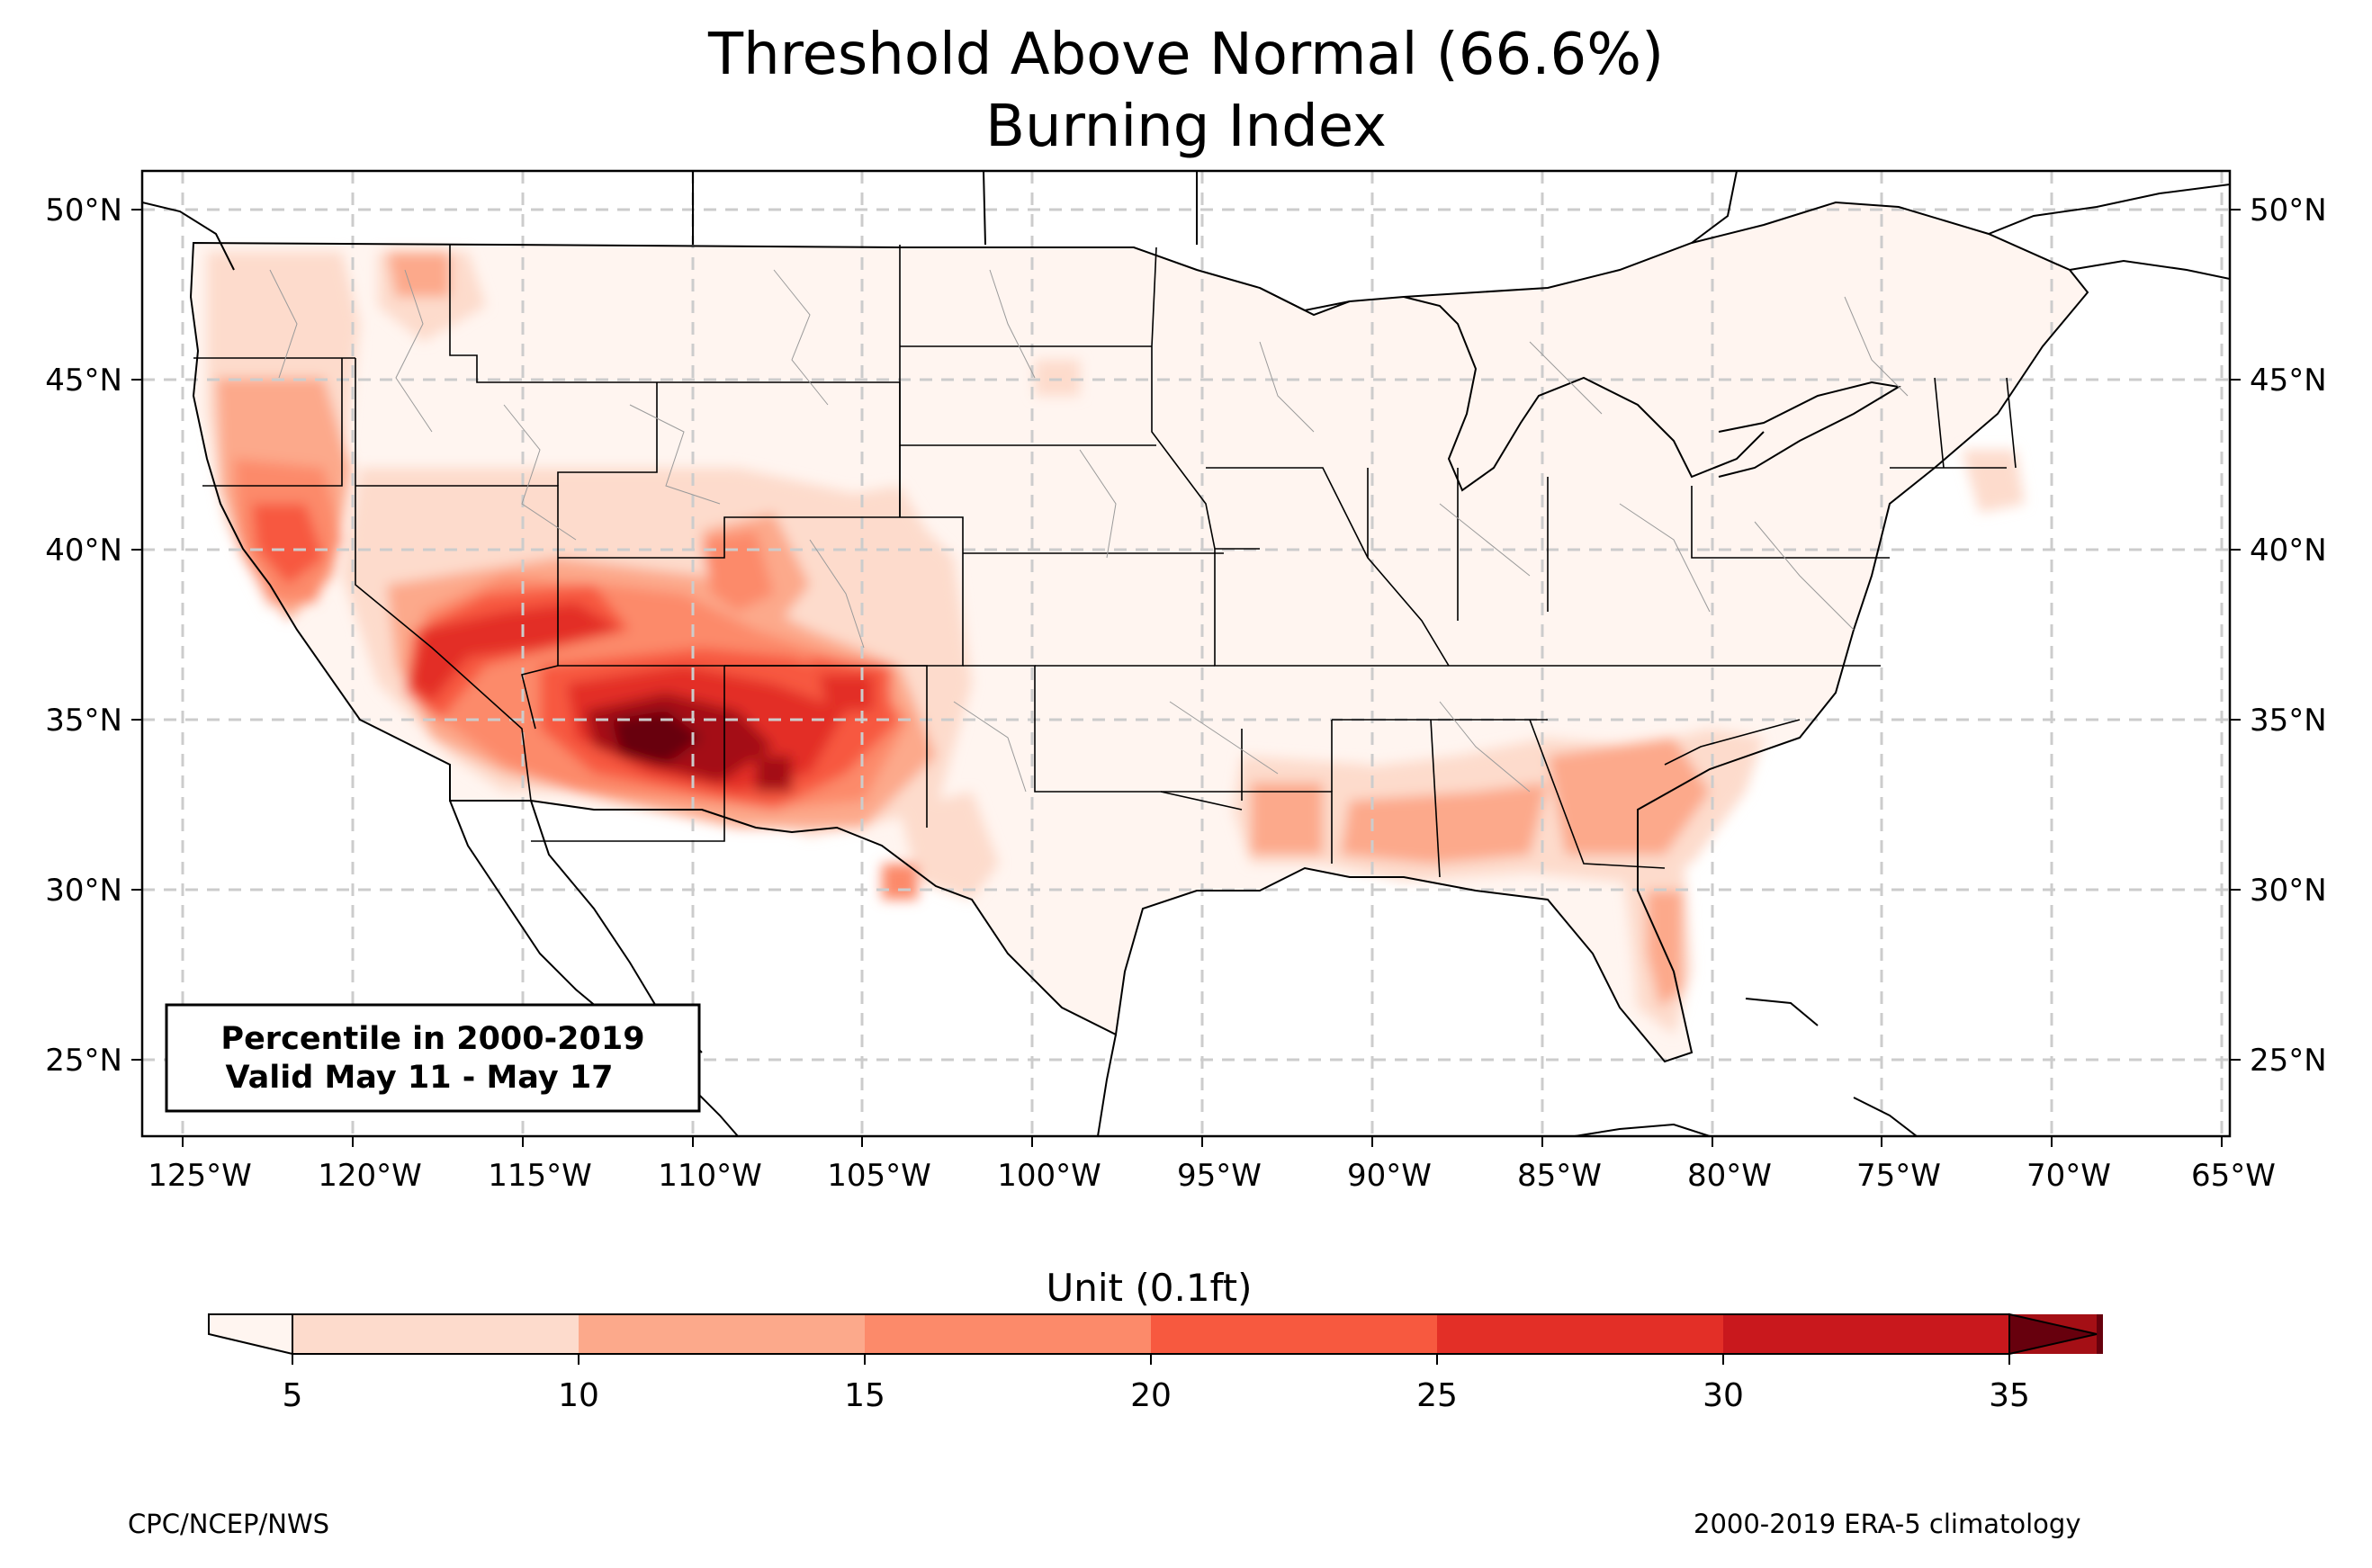 This screenshot has width=2372, height=1568. Describe the element at coordinates (1898, 1176) in the screenshot. I see `lon-label: 75°W` at that location.